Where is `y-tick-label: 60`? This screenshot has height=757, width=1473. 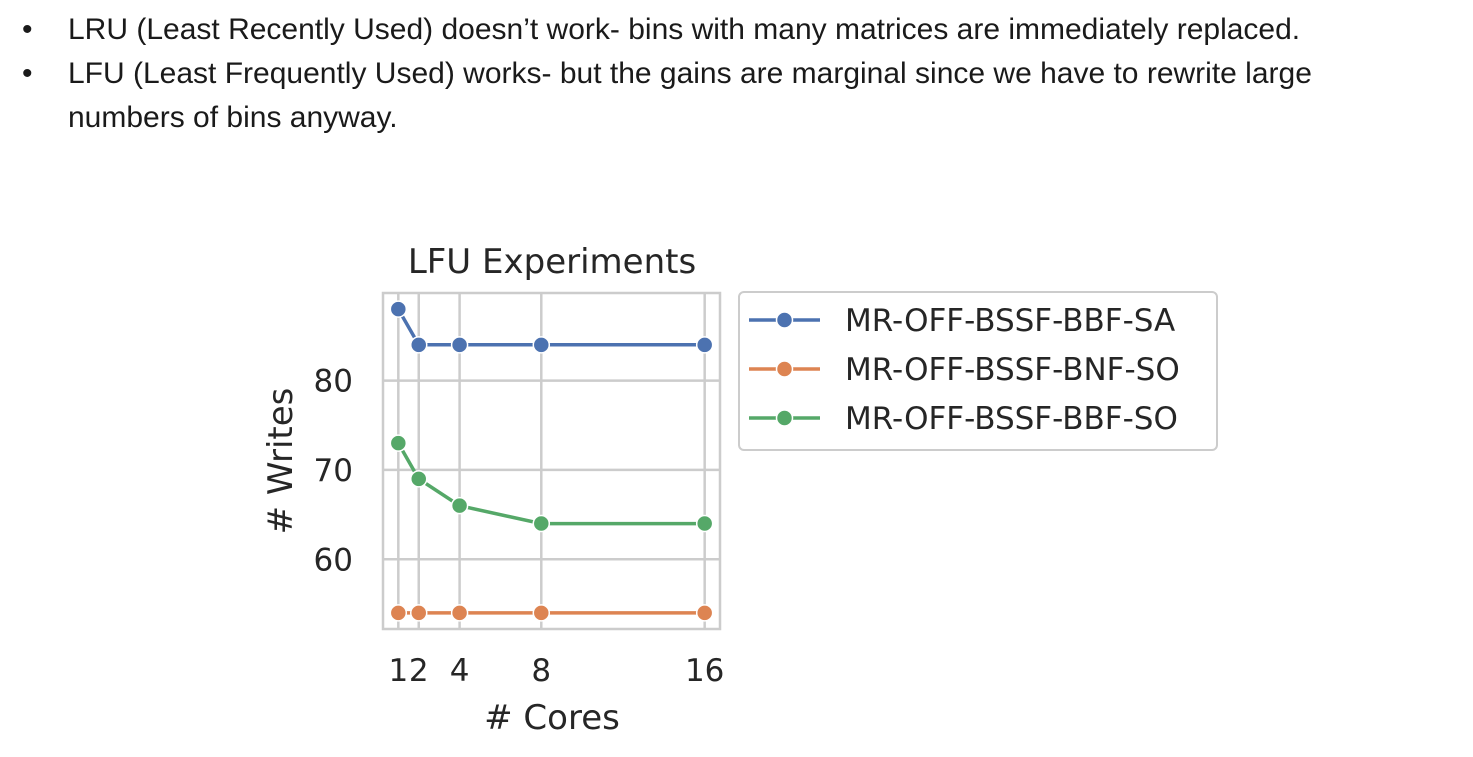 y-tick-label: 60 is located at coordinates (333, 560).